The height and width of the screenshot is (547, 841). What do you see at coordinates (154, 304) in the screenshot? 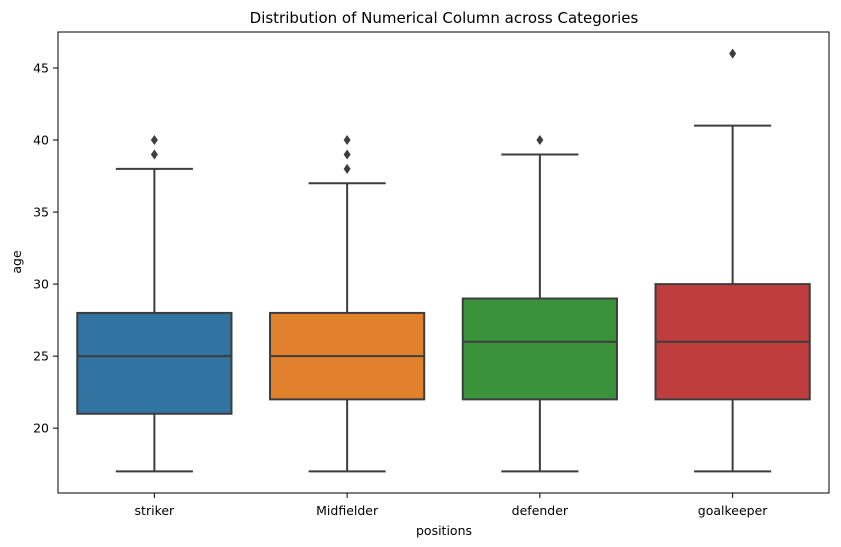
I see `box-group-striker` at bounding box center [154, 304].